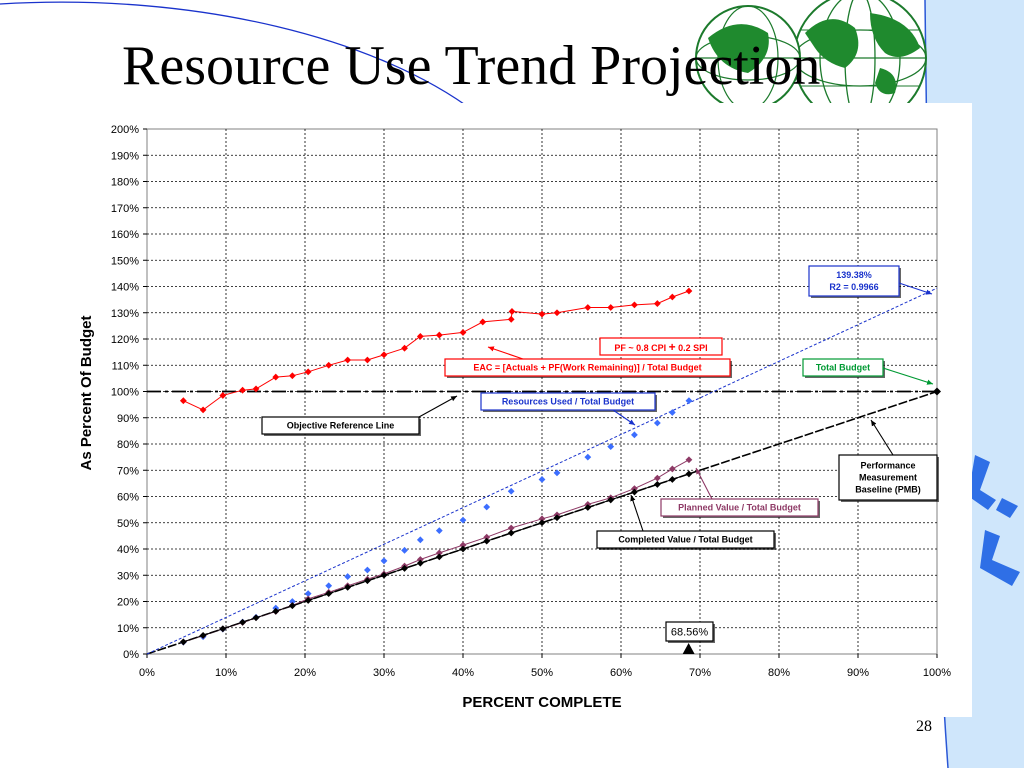  I want to click on completed-annotation-arrow, so click(637, 513).